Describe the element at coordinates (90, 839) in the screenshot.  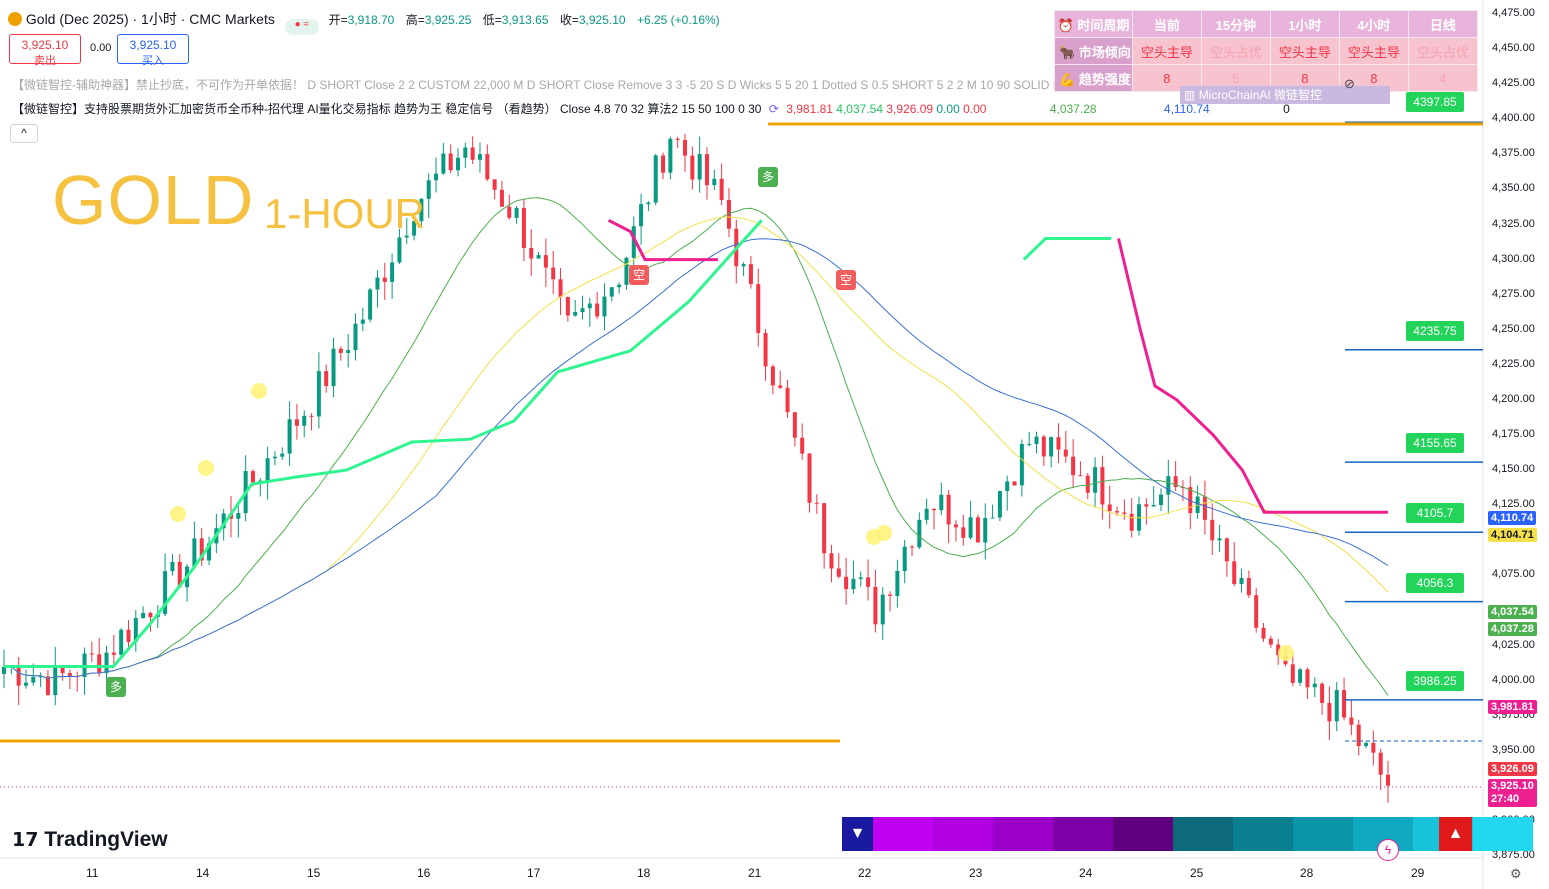
I see `tradingview-logo: 𝟭𝟳 TradingView` at that location.